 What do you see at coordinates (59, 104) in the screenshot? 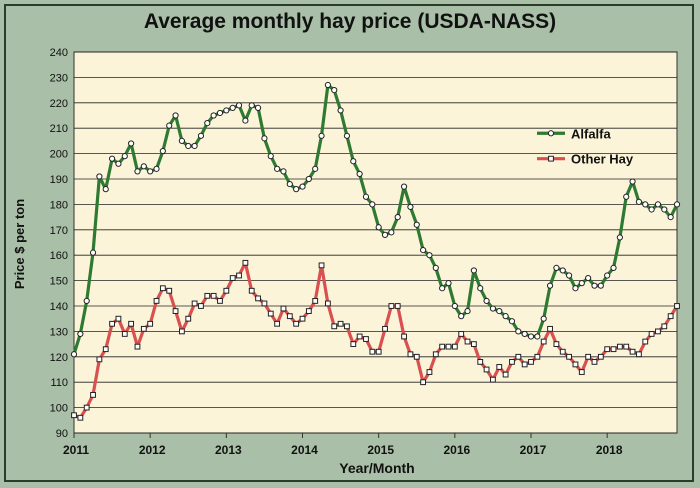
I see `y-tick-label: 220` at bounding box center [59, 104].